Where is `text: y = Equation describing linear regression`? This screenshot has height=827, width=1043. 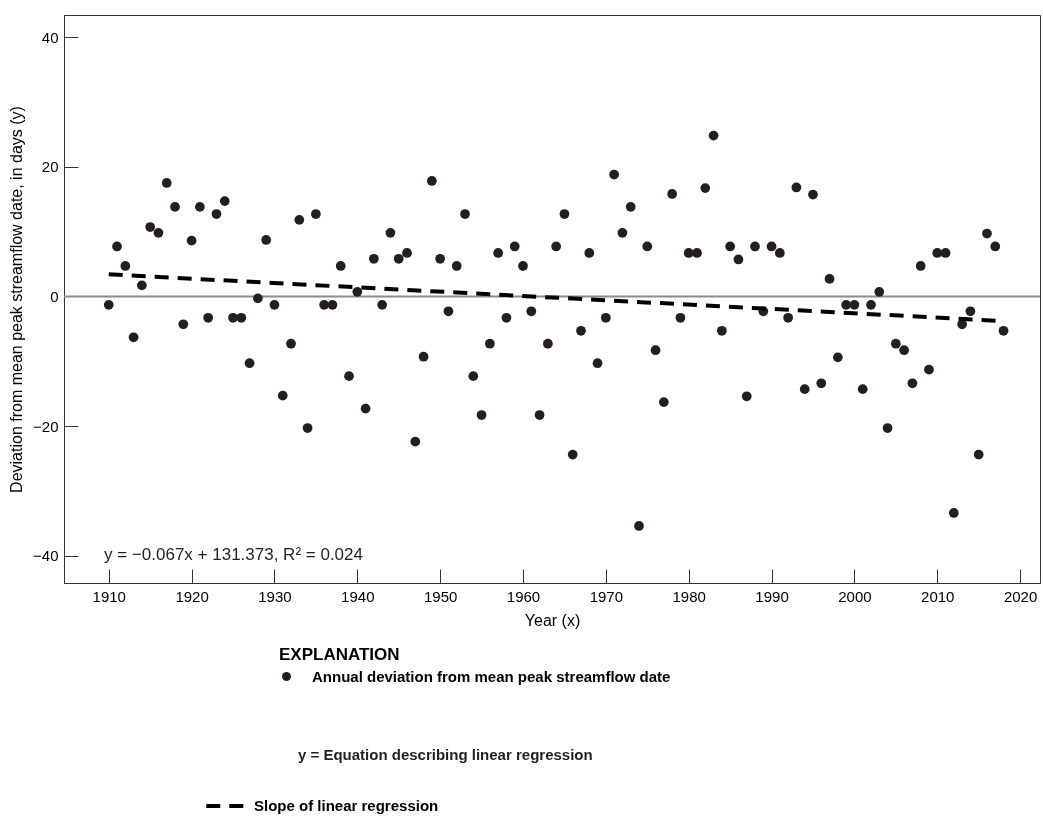
text: y = Equation describing linear regression is located at coordinates (445, 754).